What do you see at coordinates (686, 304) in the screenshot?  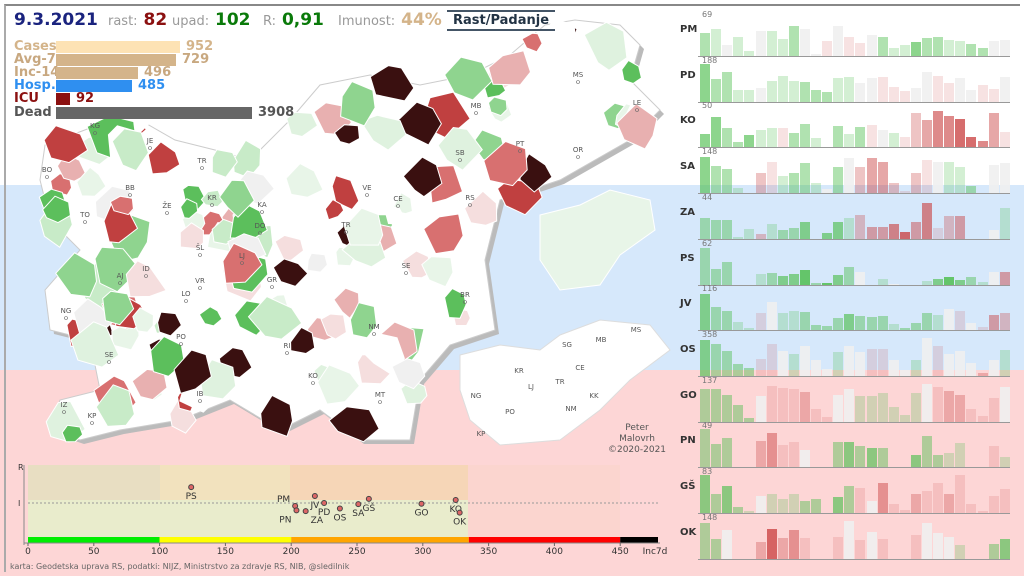 I see `region-name: JV` at bounding box center [686, 304].